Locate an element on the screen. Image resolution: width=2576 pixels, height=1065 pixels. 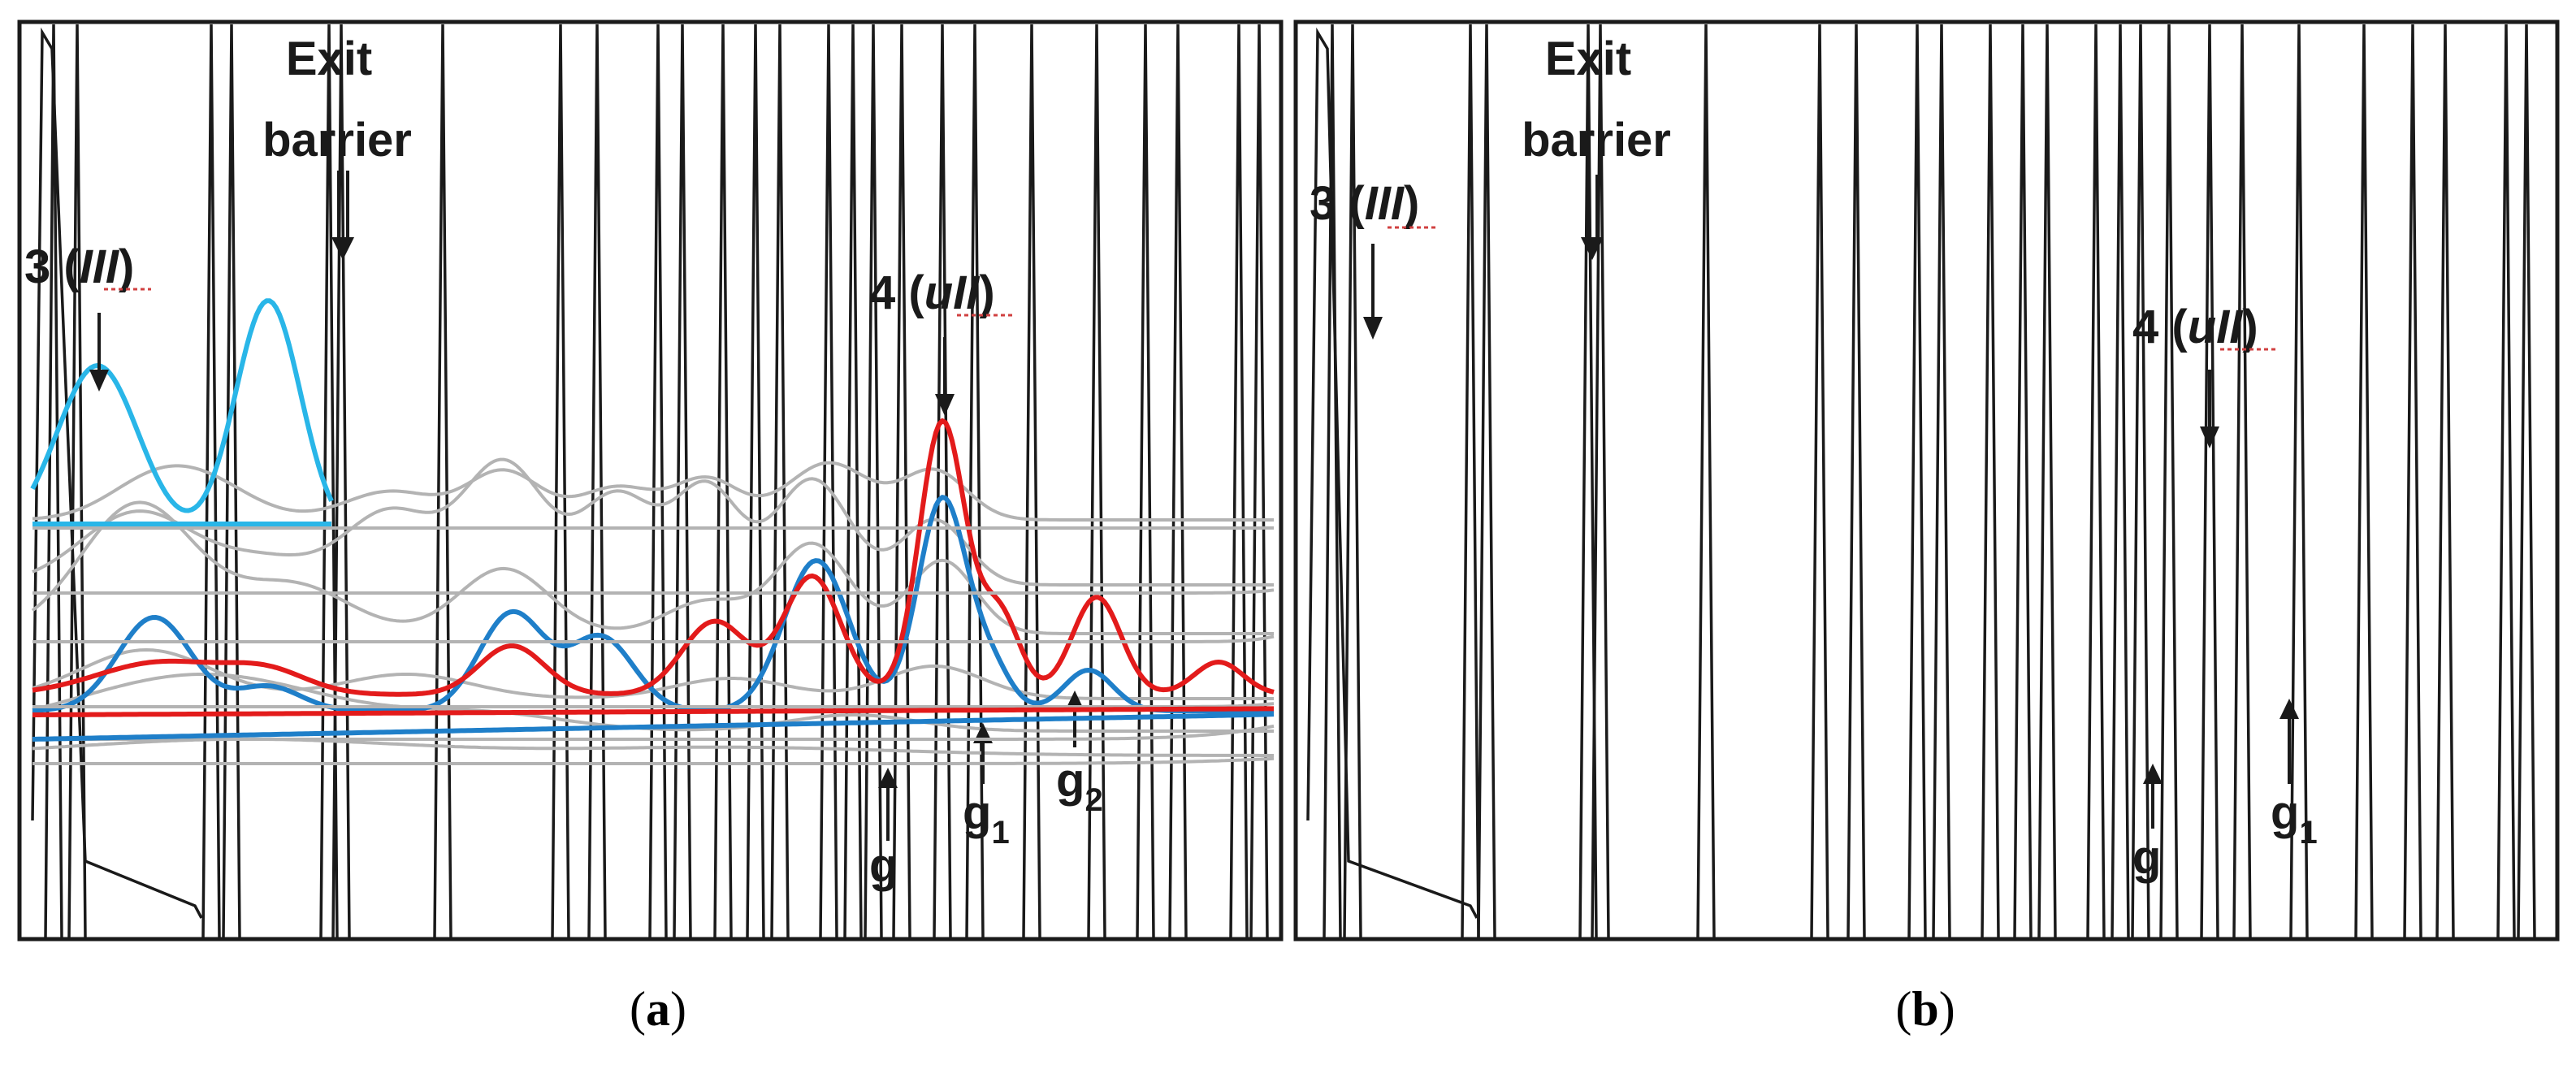
panel-a-caption-letter: a is located at coordinates (658, 1009).